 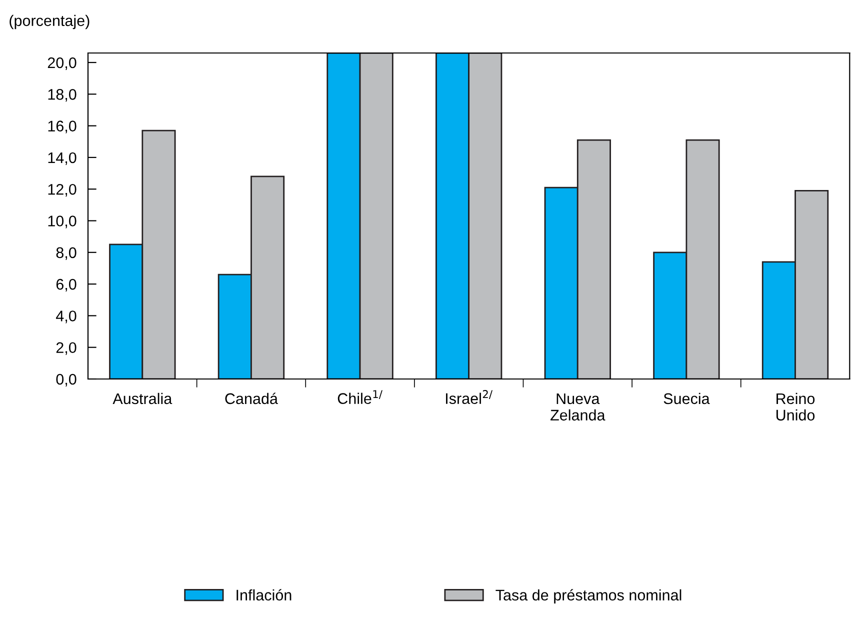 What do you see at coordinates (264, 595) in the screenshot?
I see `legend-label: Inflación` at bounding box center [264, 595].